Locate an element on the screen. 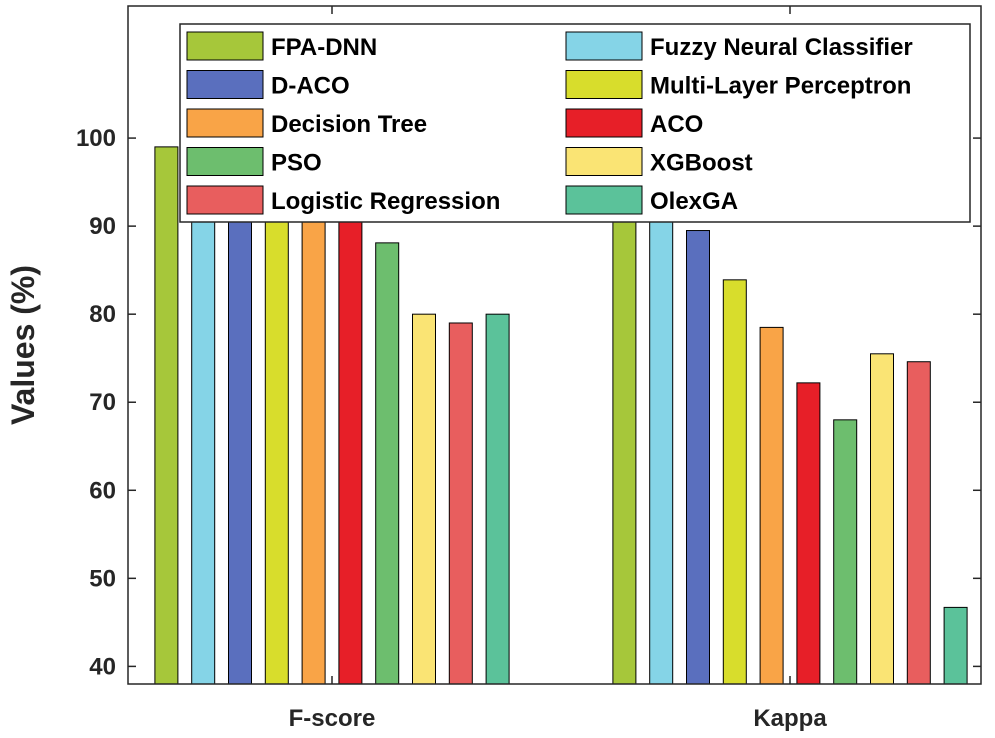  bar-logistic-regression-kappa is located at coordinates (918, 523).